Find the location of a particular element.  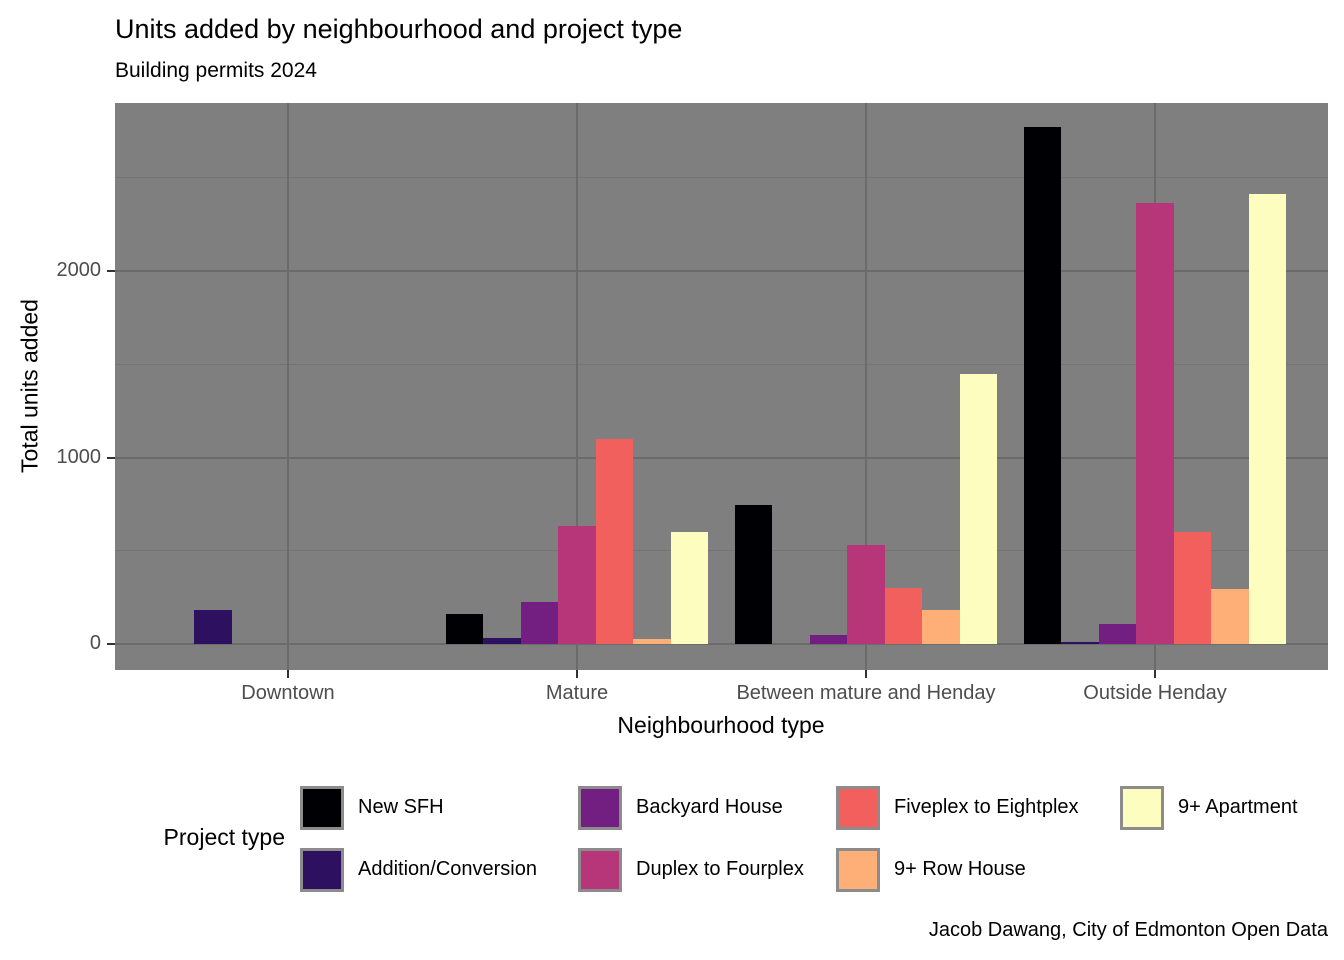

bar-new-sfh-mature is located at coordinates (464, 629).